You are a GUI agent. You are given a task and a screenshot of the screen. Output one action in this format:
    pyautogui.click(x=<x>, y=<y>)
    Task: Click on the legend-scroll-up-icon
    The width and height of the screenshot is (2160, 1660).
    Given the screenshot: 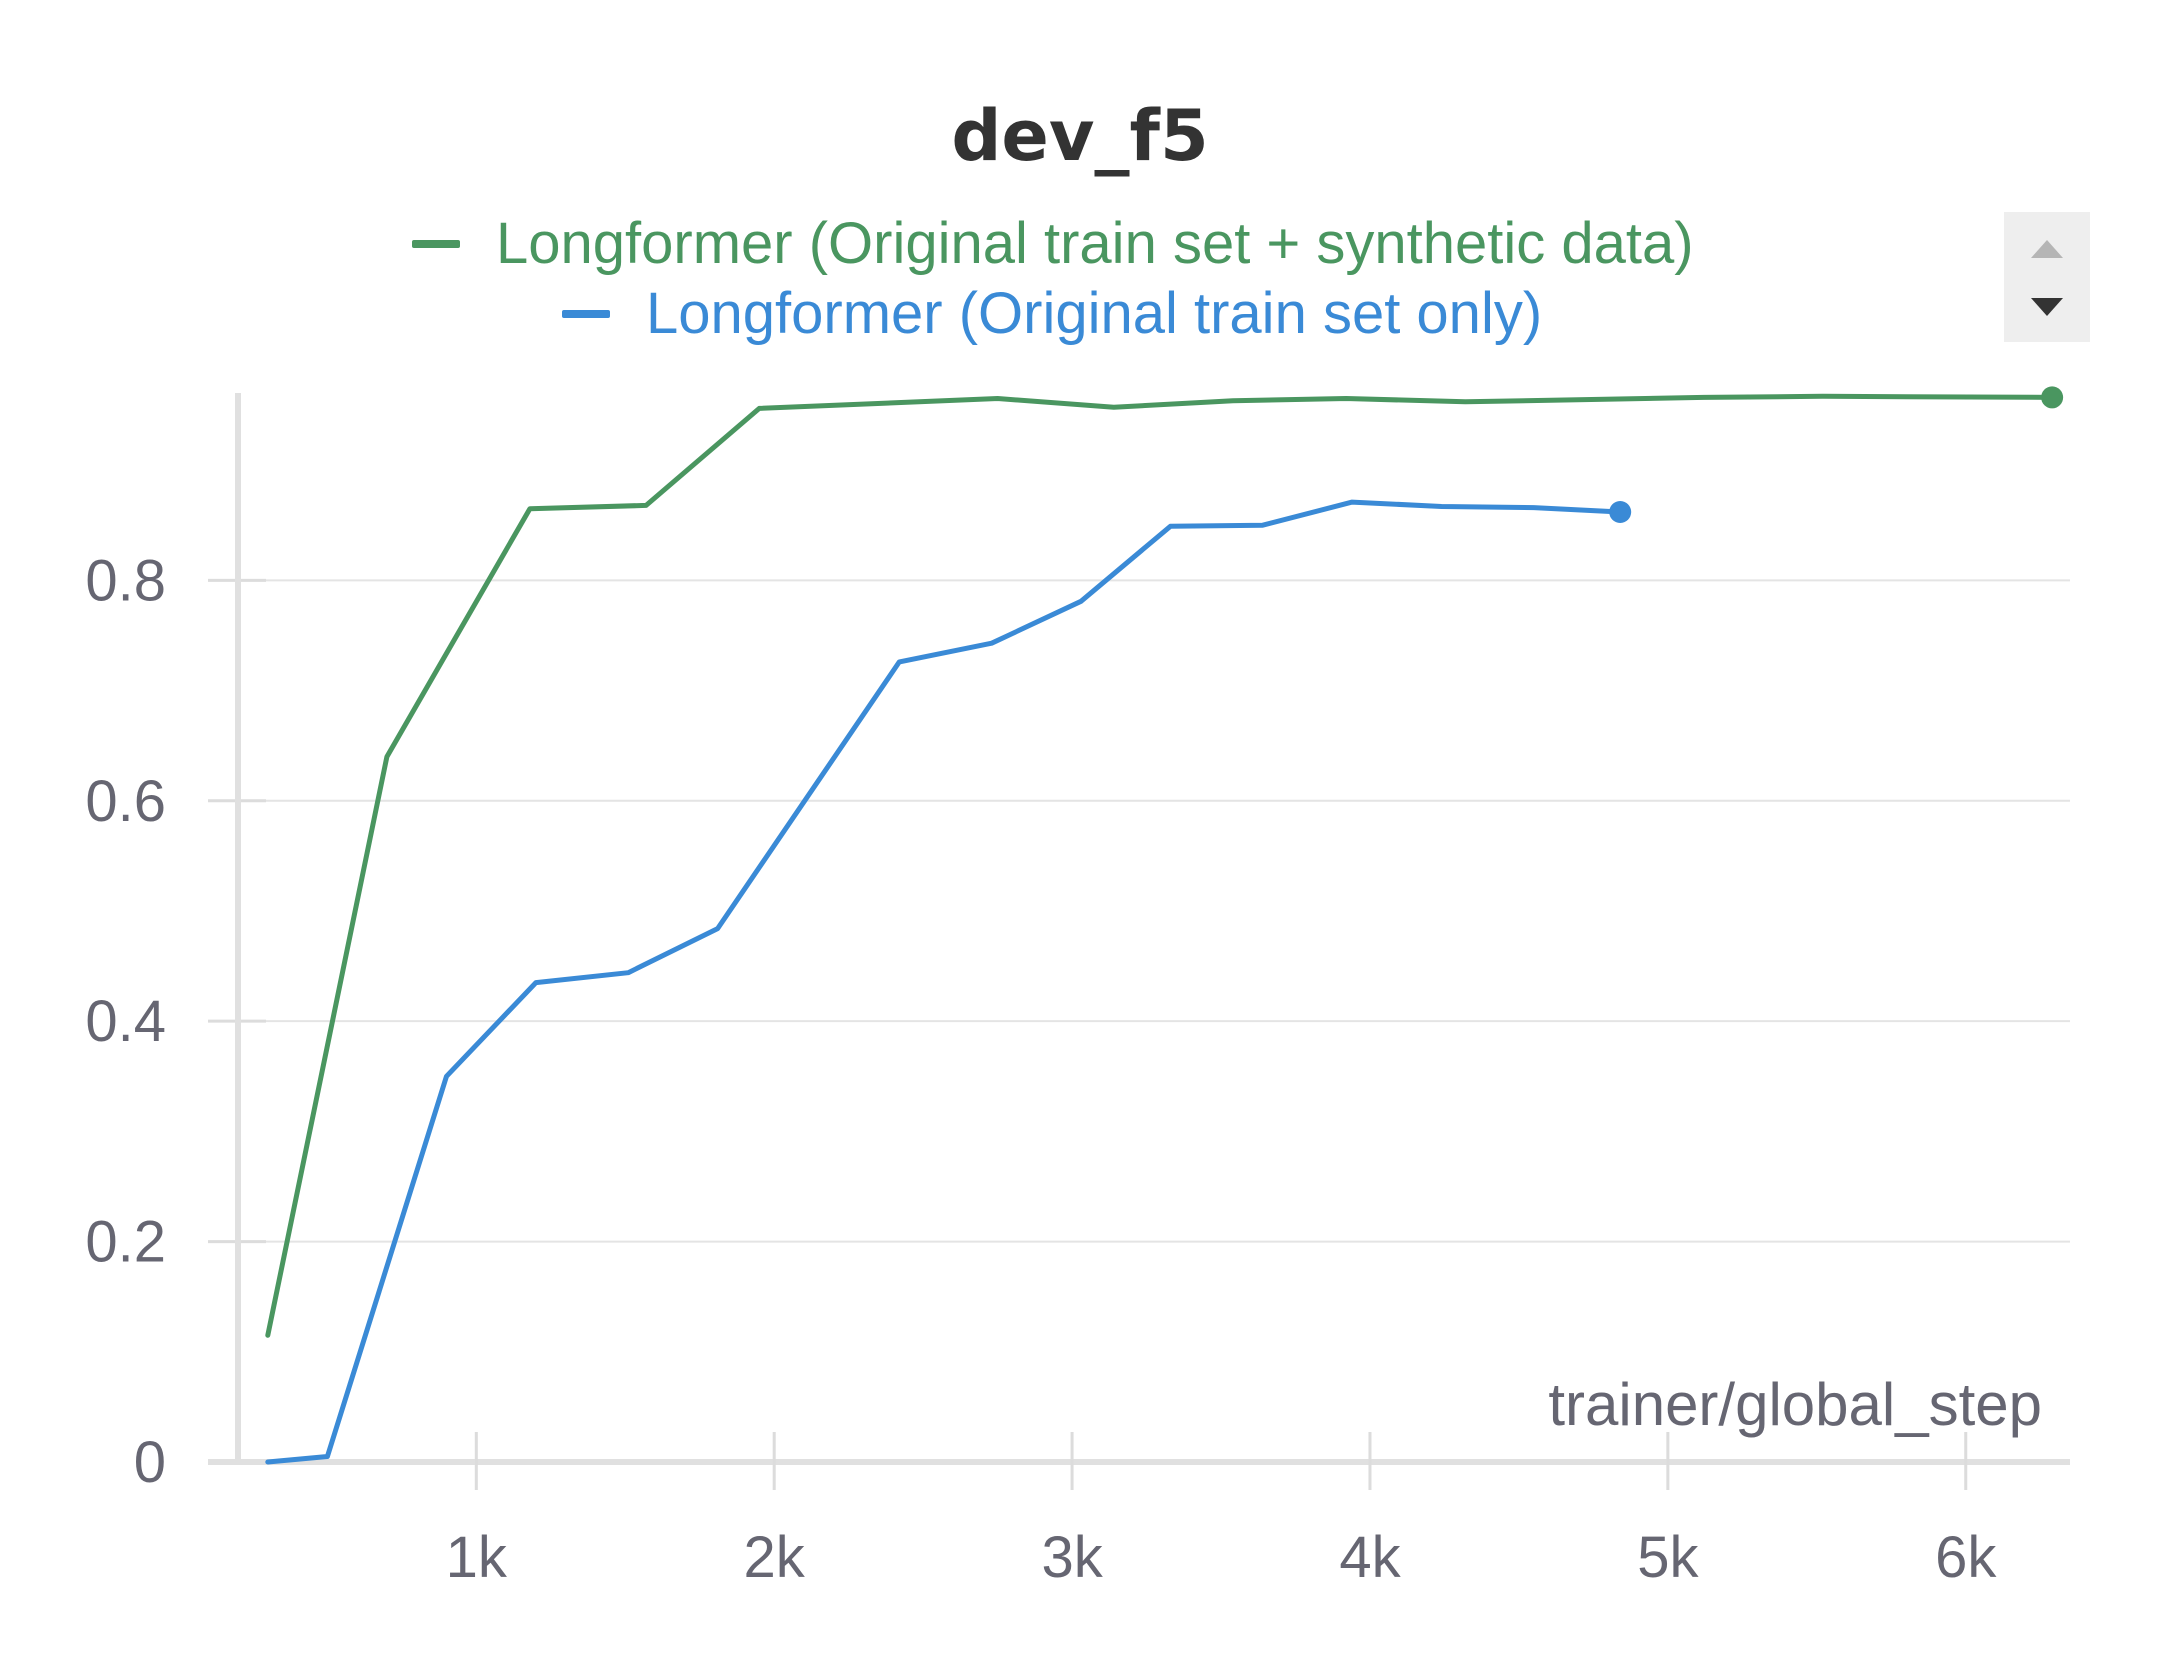 What is the action you would take?
    pyautogui.click(x=2047, y=249)
    